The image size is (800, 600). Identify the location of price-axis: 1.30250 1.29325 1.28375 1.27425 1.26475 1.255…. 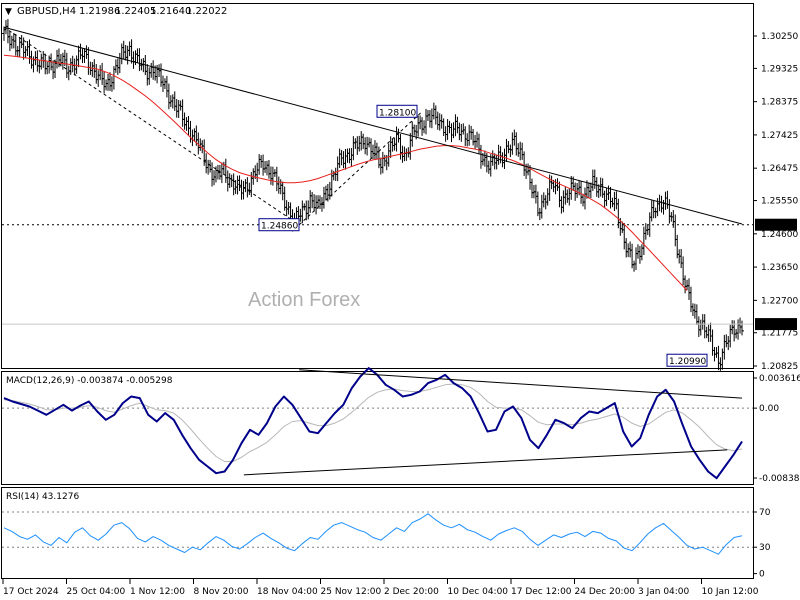
(775, 202).